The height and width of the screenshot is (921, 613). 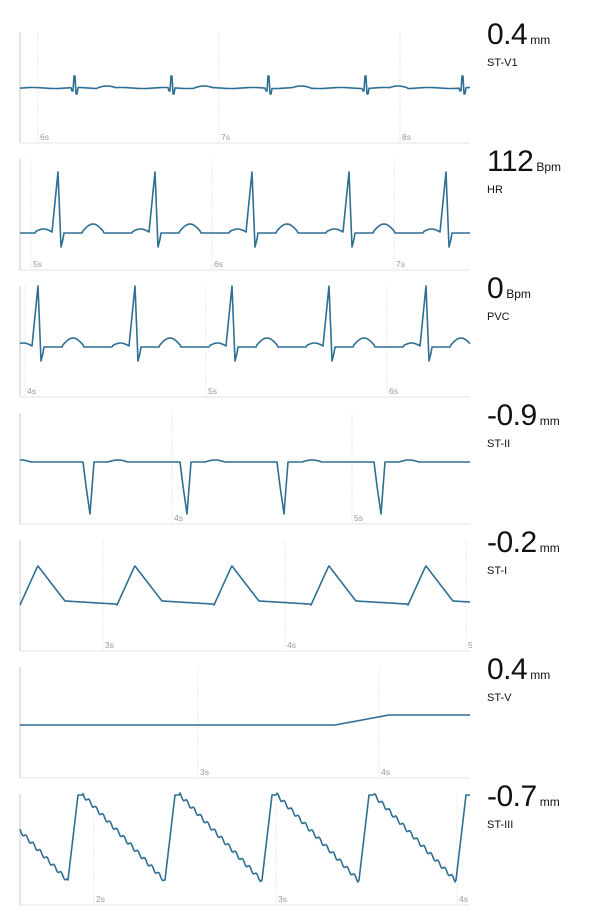 What do you see at coordinates (549, 802) in the screenshot?
I see `st-iii-unit: mm` at bounding box center [549, 802].